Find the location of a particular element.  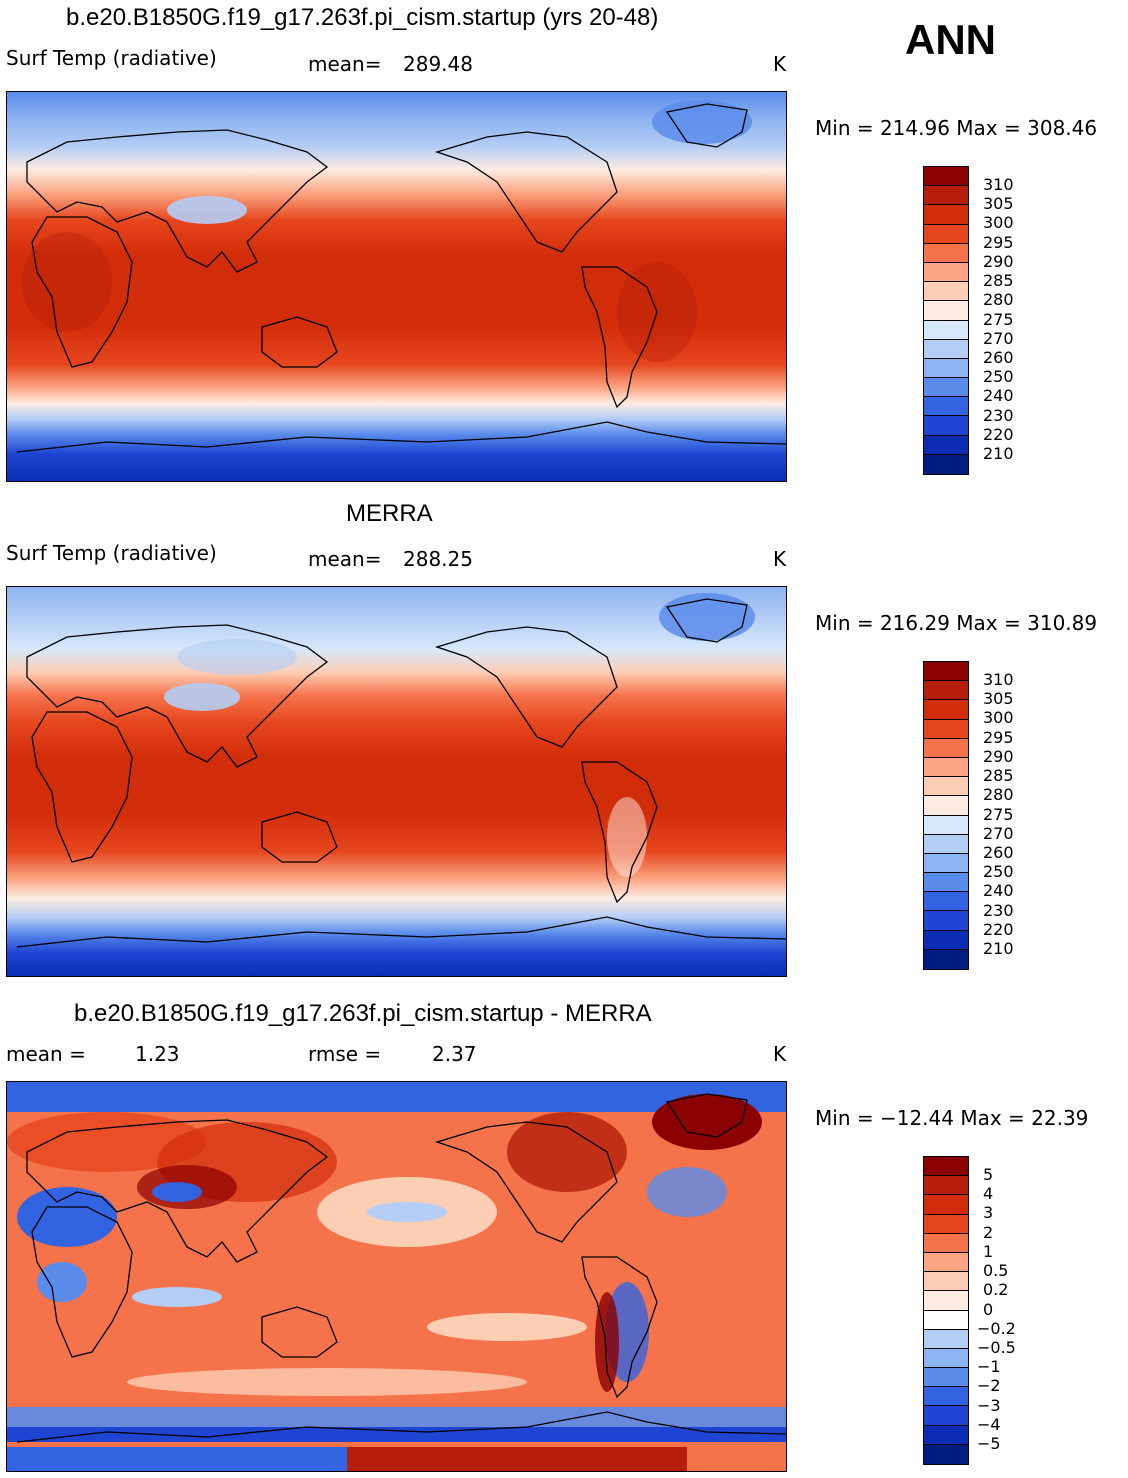

panel3-tick: −3 is located at coordinates (989, 1405).